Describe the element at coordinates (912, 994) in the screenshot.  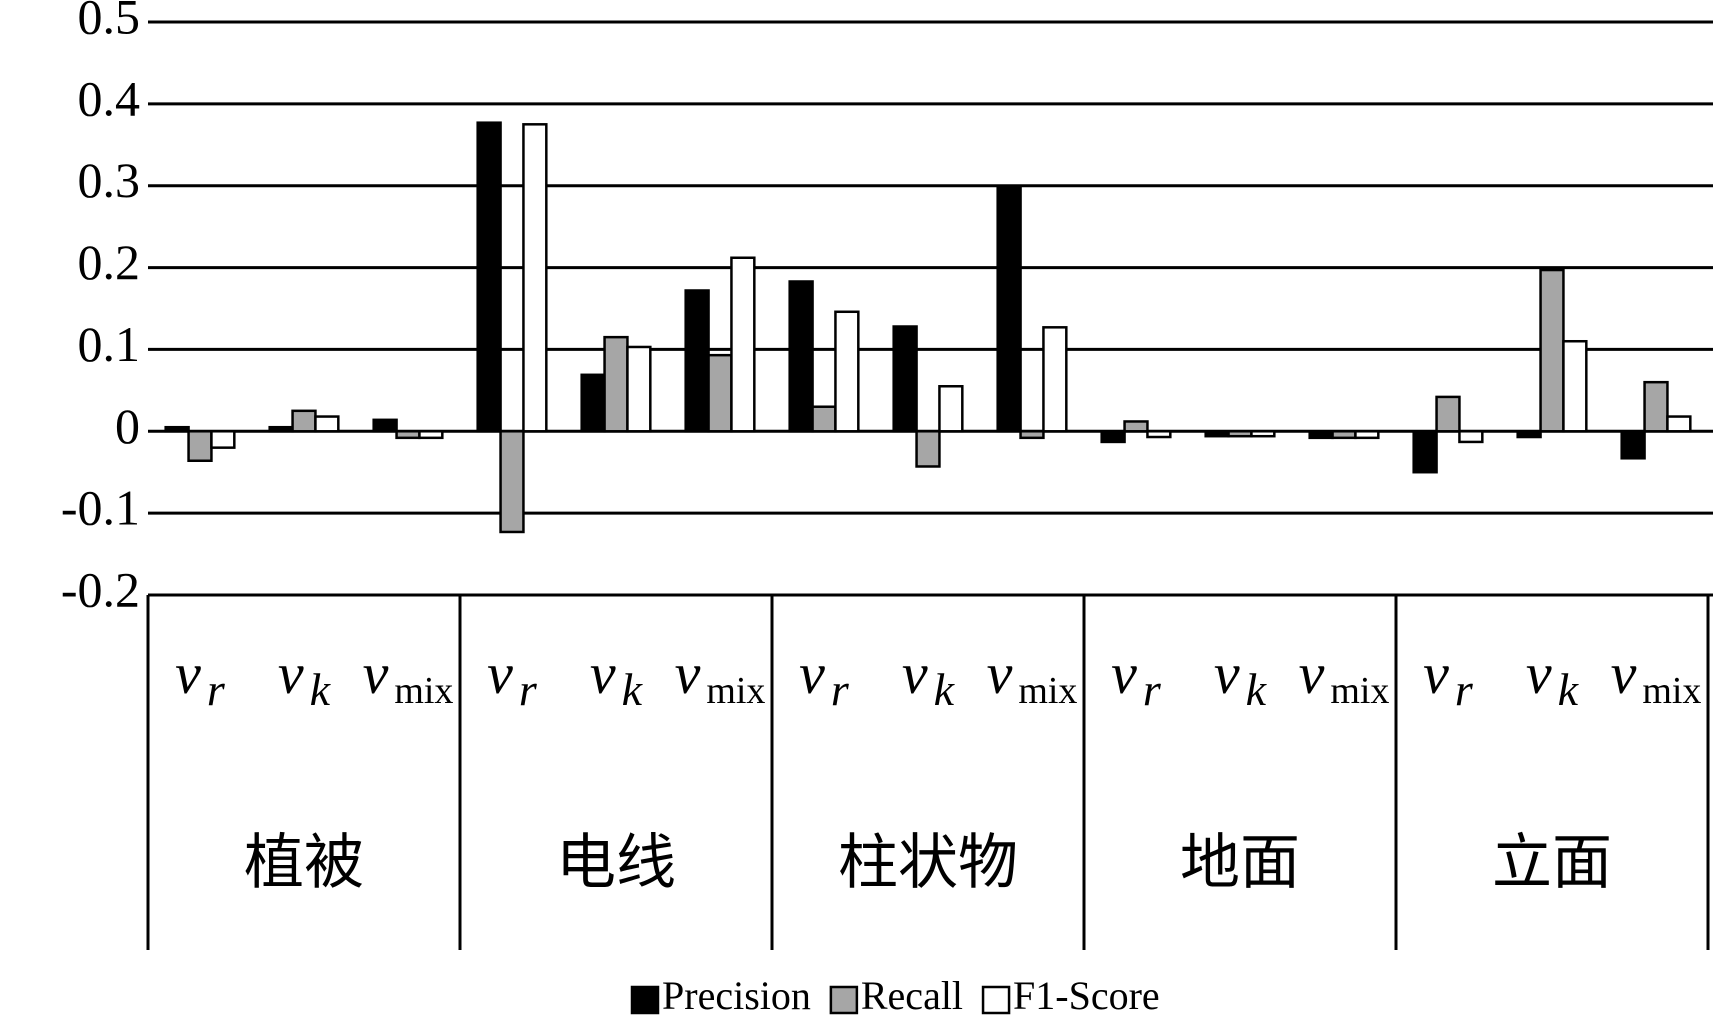
I see `legend-label: Recall` at that location.